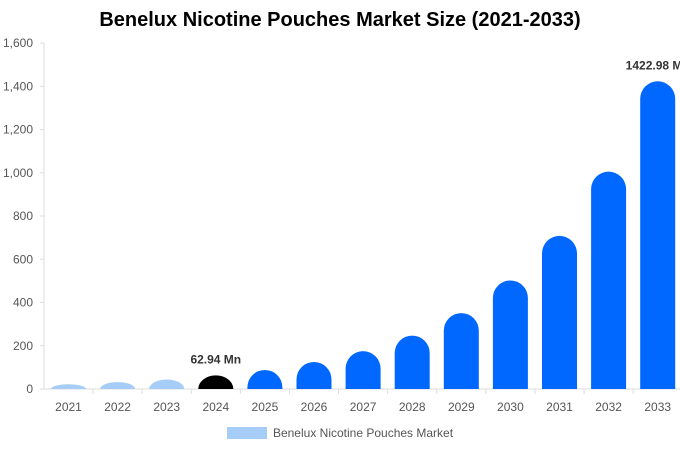 This screenshot has height=450, width=680. I want to click on y-tick-label: 600, so click(23, 259).